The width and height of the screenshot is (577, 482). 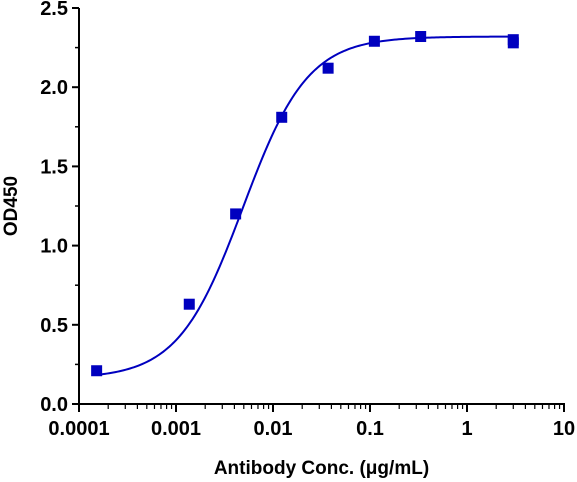 What do you see at coordinates (54, 167) in the screenshot?
I see `y-tick-label: 1.5` at bounding box center [54, 167].